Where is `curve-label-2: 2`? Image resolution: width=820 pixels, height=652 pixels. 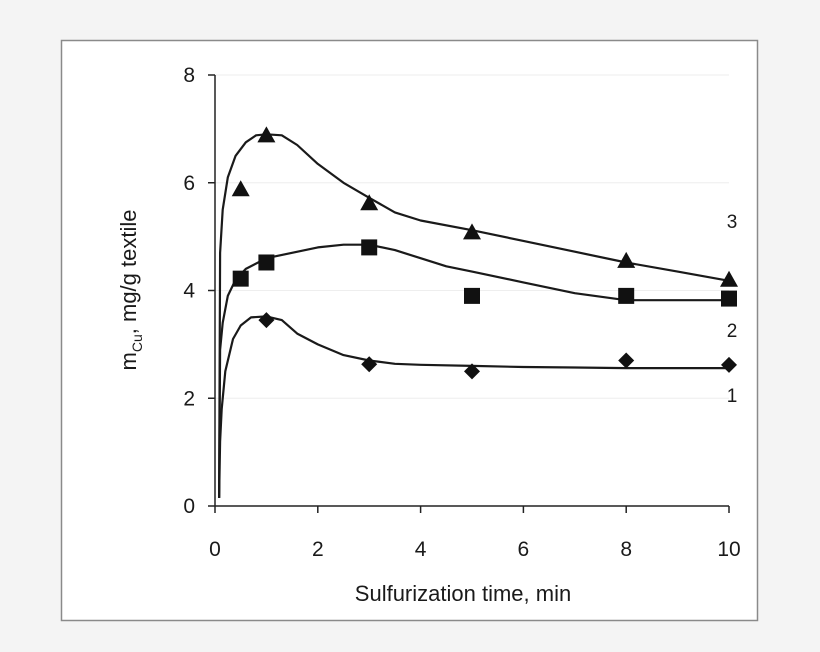 curve-label-2: 2 is located at coordinates (732, 331).